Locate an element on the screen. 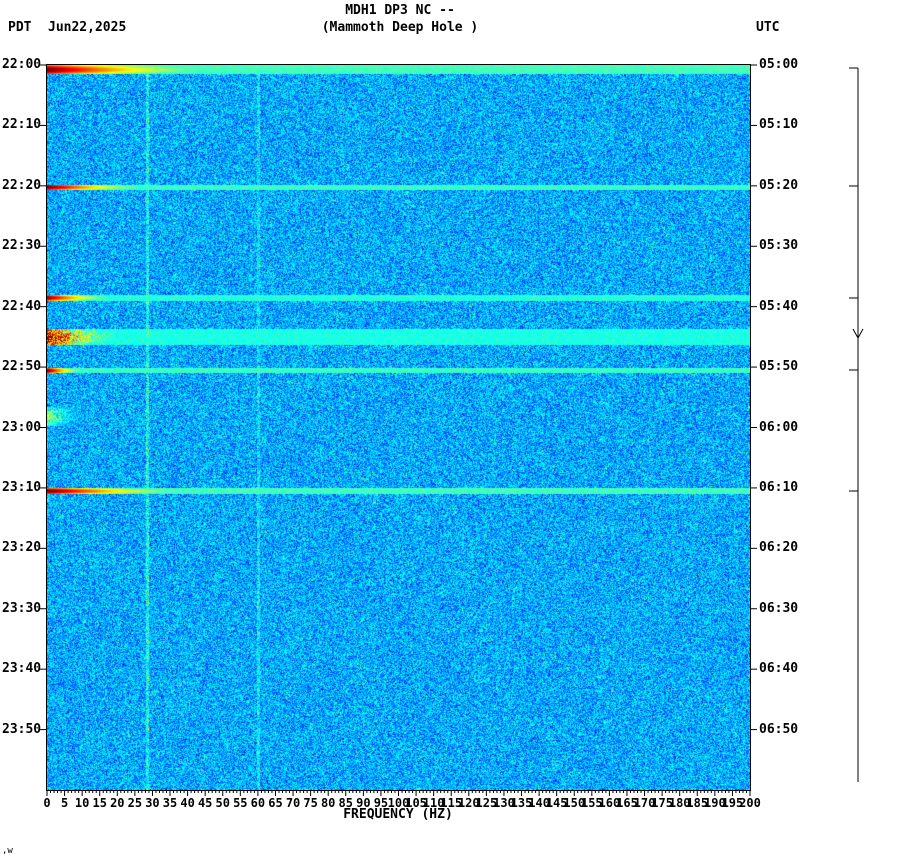  date-label: Jun22,2025 is located at coordinates (87, 27).